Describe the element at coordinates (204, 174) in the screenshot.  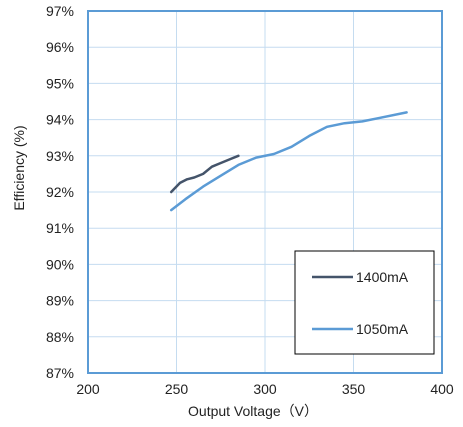
I see `series-line-1400ma` at that location.